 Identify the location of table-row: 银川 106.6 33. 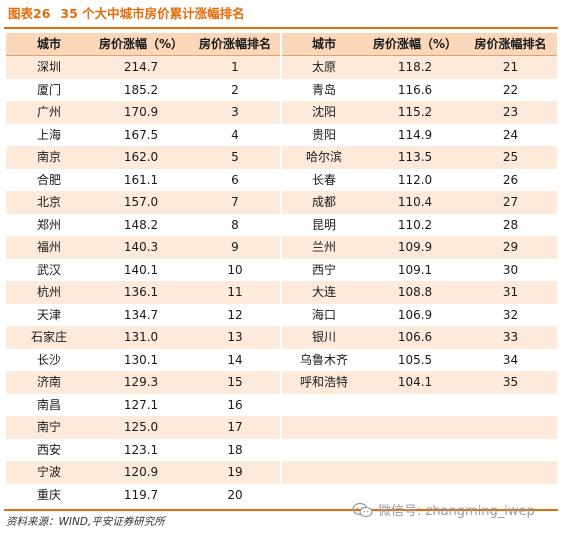
(419, 337).